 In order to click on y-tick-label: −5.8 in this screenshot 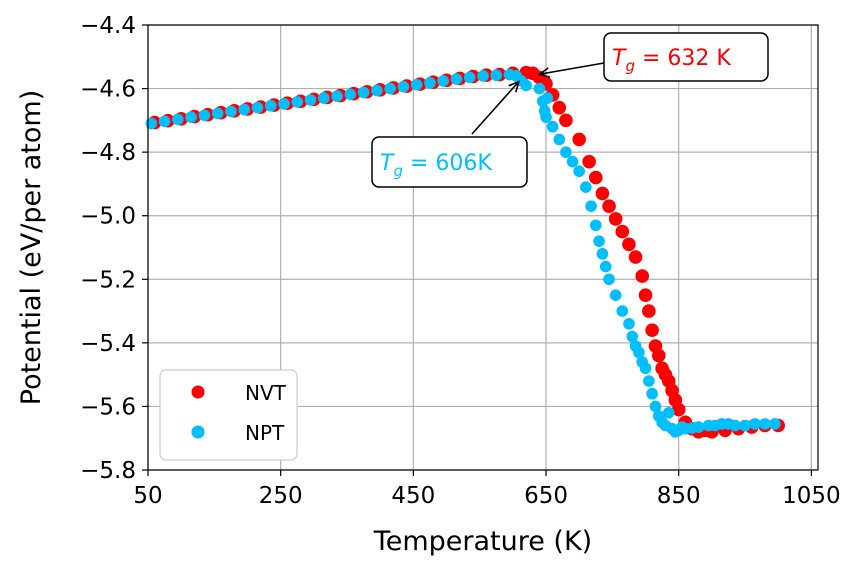, I will do `click(108, 471)`.